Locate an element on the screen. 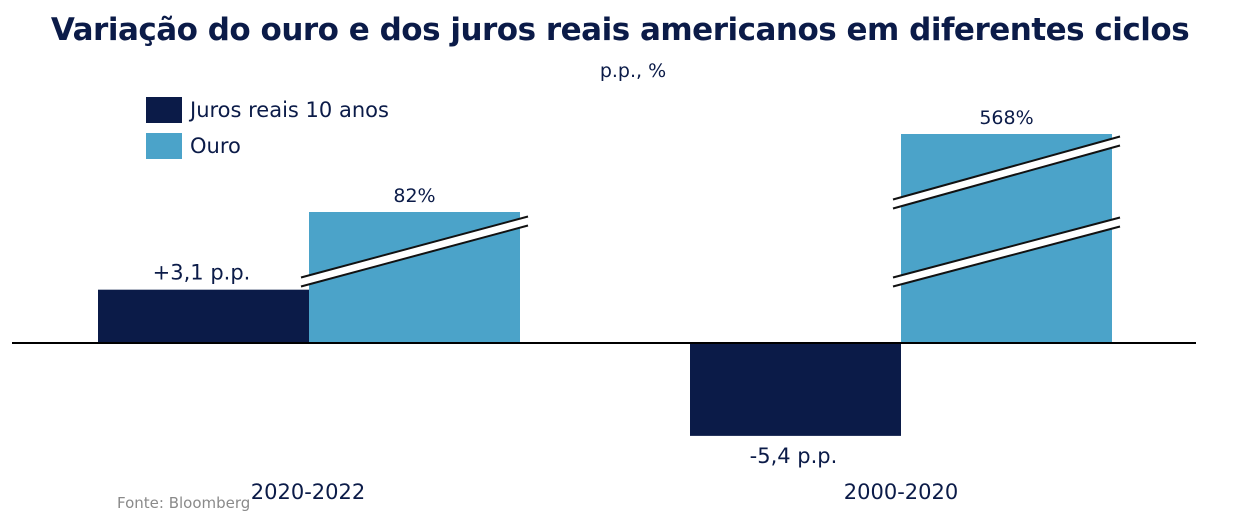  legend-swatch-juros is located at coordinates (164, 110).